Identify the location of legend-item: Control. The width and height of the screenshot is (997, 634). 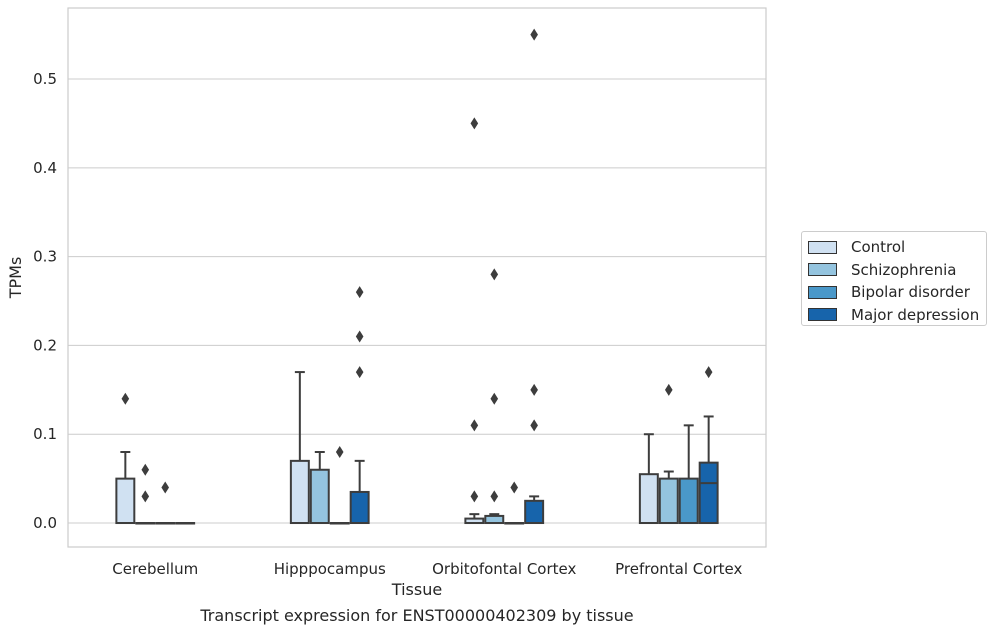
(894, 247).